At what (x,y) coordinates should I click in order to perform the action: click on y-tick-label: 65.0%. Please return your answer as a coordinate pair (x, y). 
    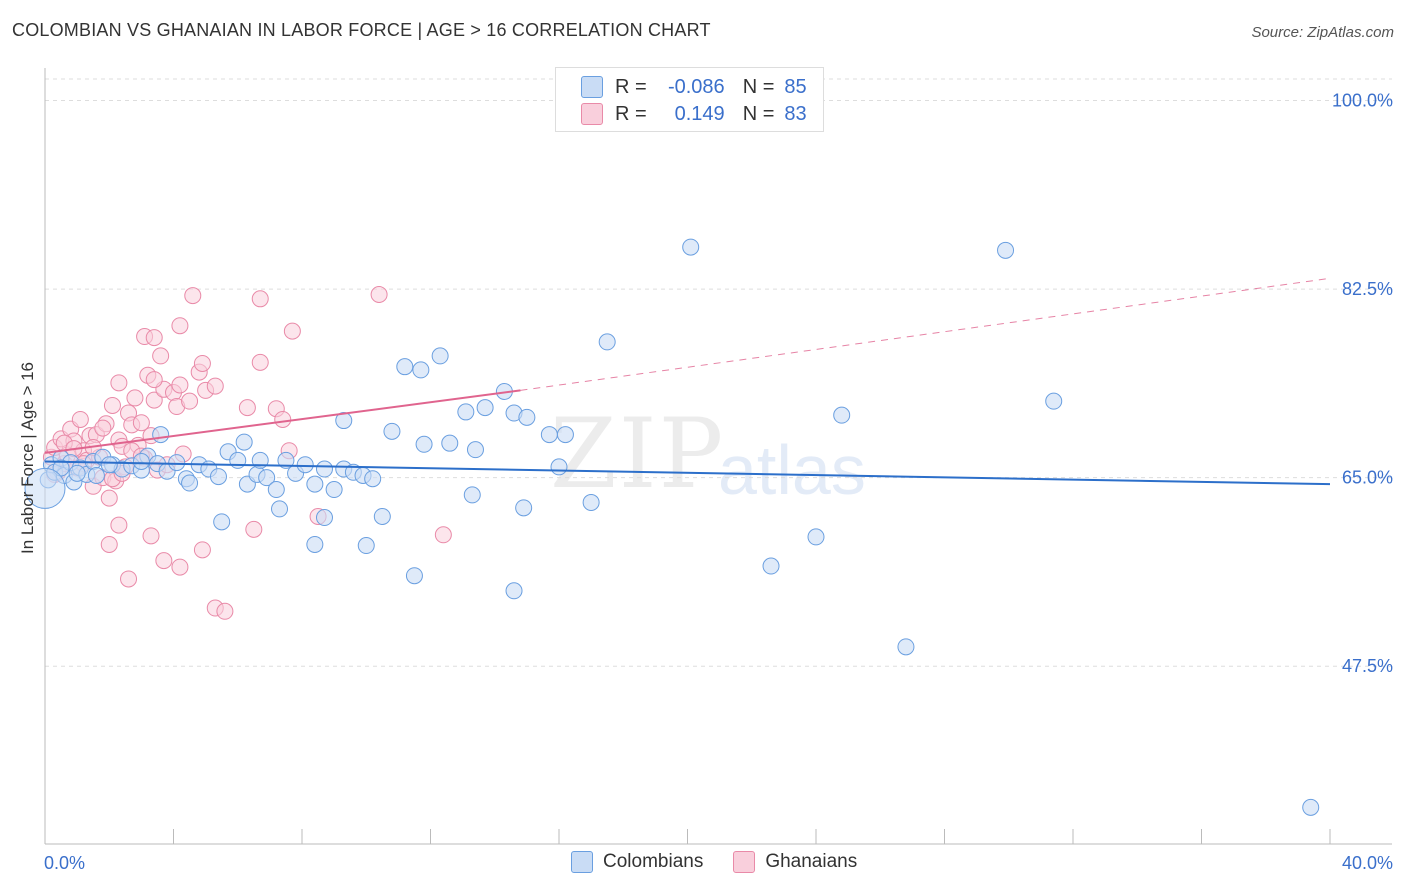
    Looking at the image, I should click on (1367, 478).